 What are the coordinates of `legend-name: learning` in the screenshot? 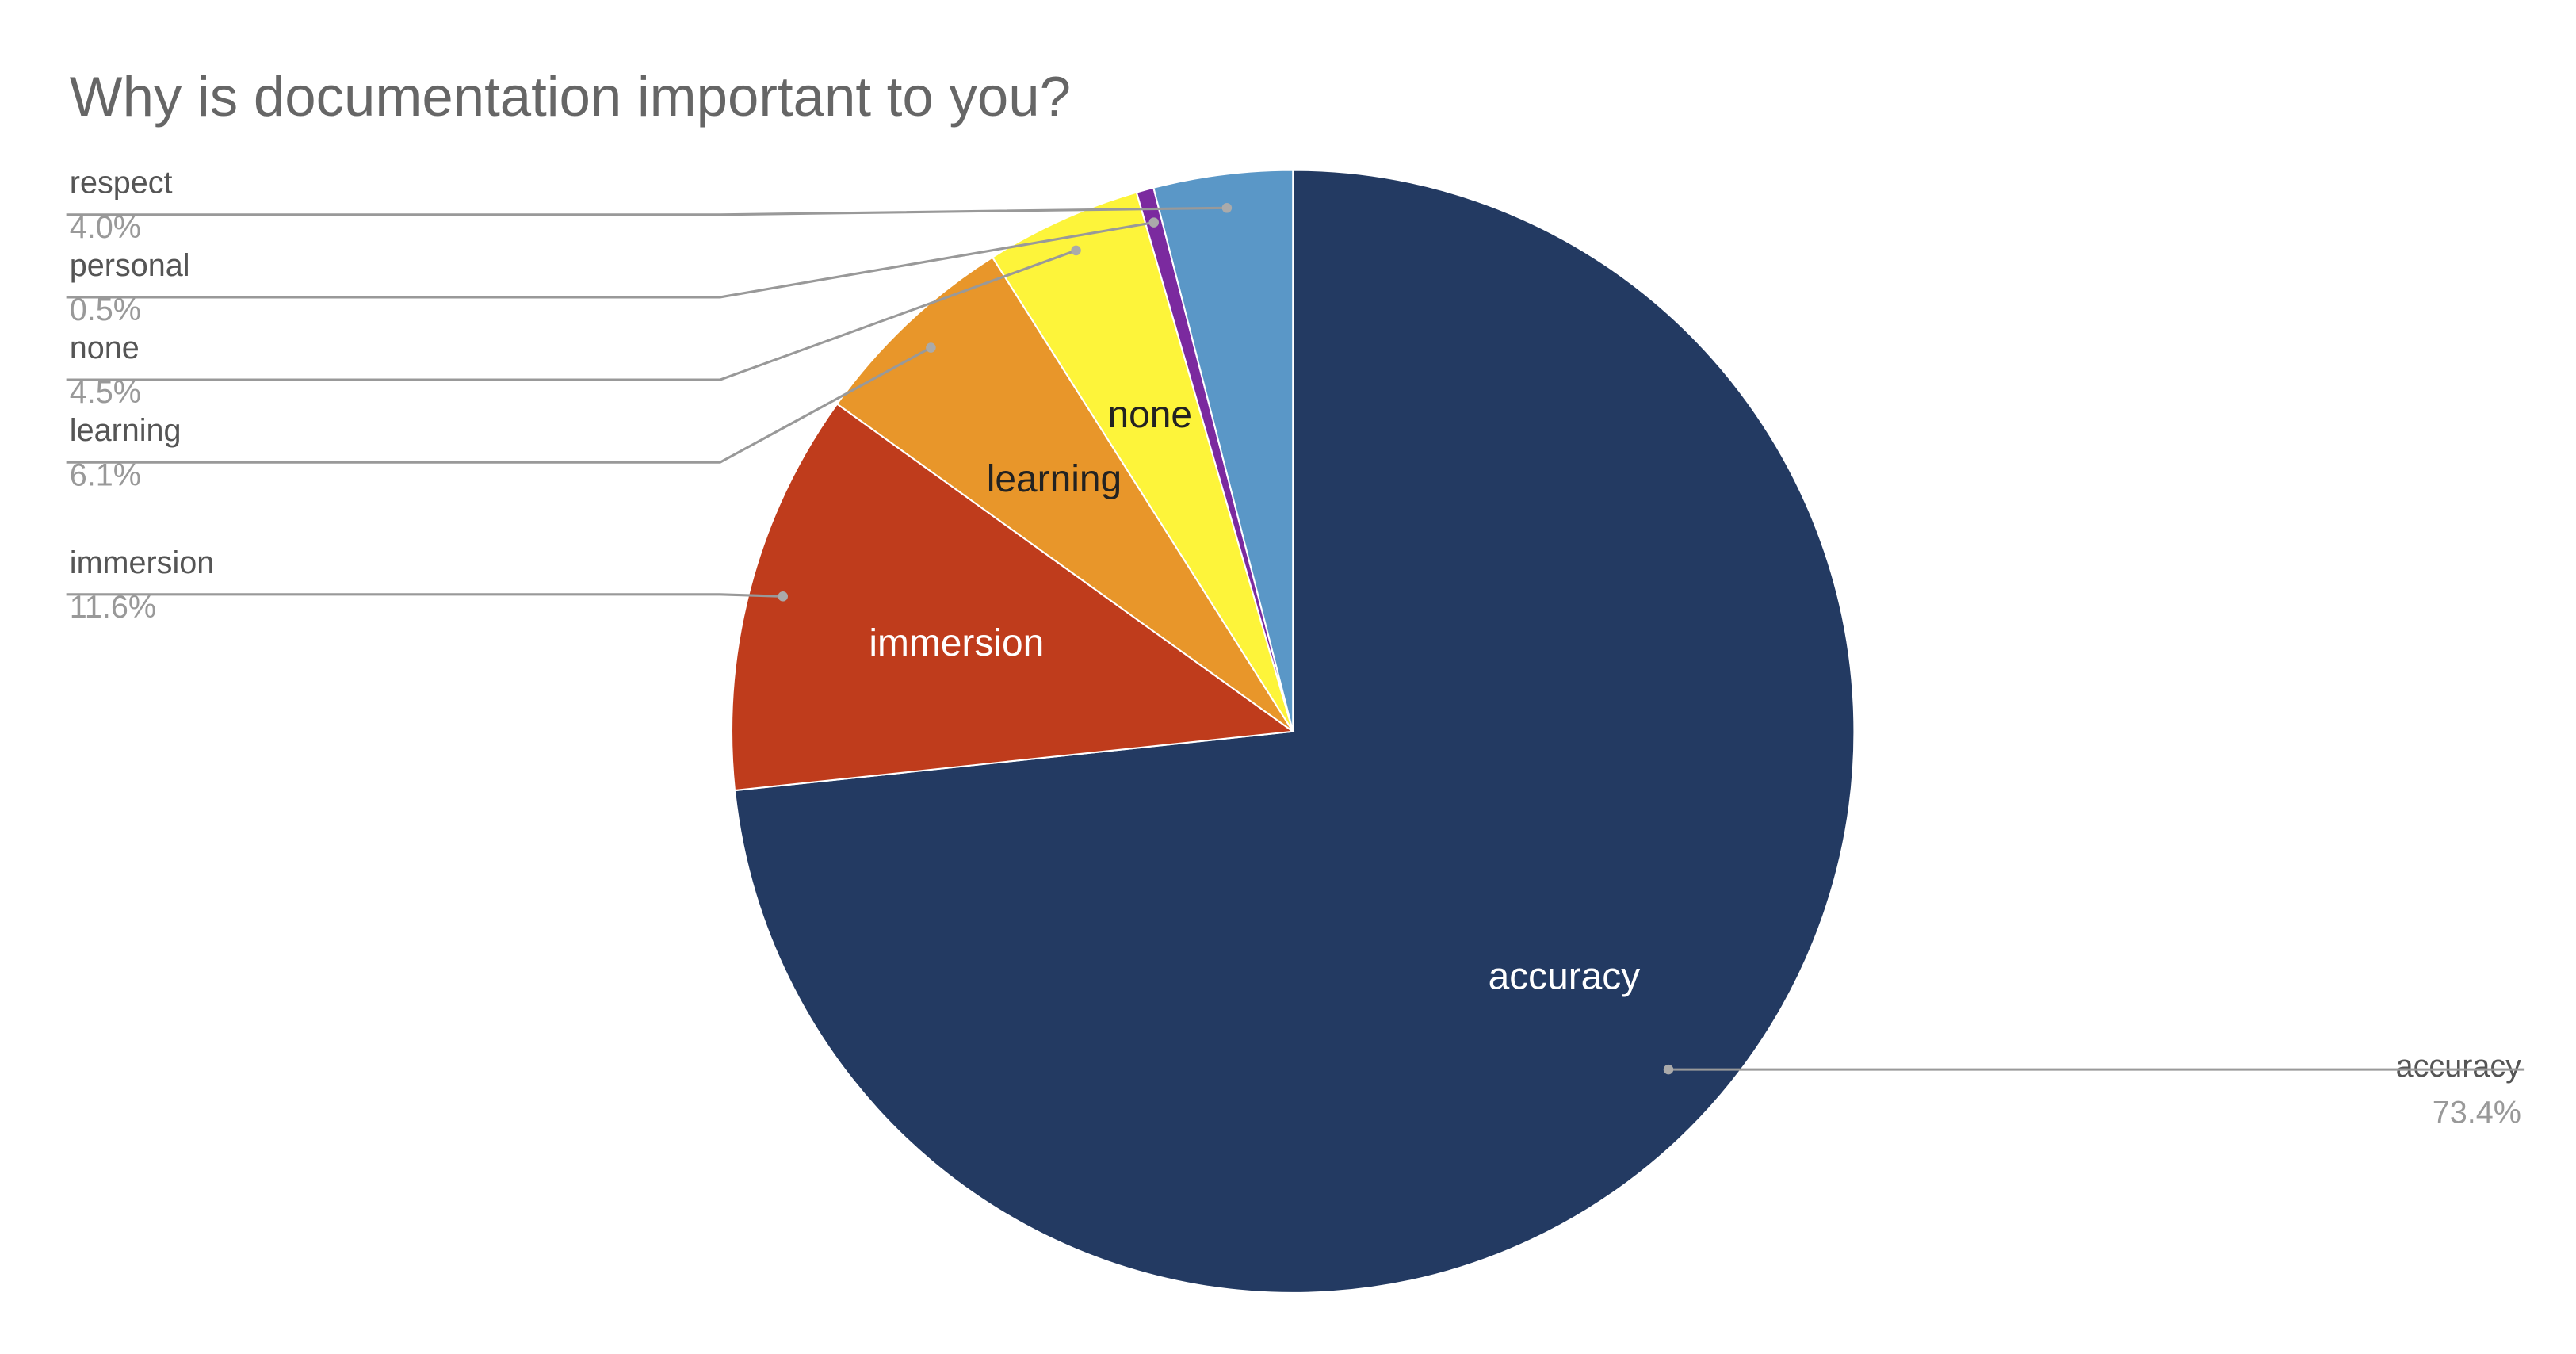 It's located at (126, 430).